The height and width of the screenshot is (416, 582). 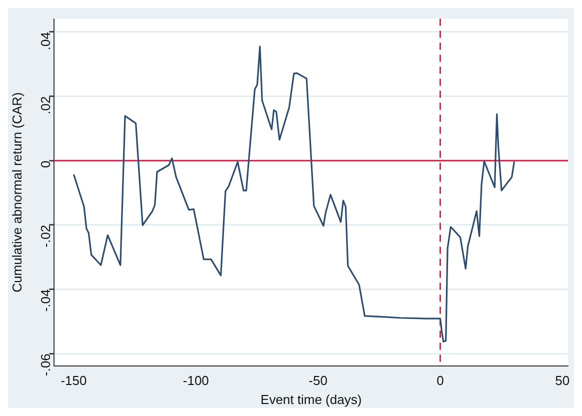 What do you see at coordinates (45, 236) in the screenshot?
I see `y-tick-label: -.02` at bounding box center [45, 236].